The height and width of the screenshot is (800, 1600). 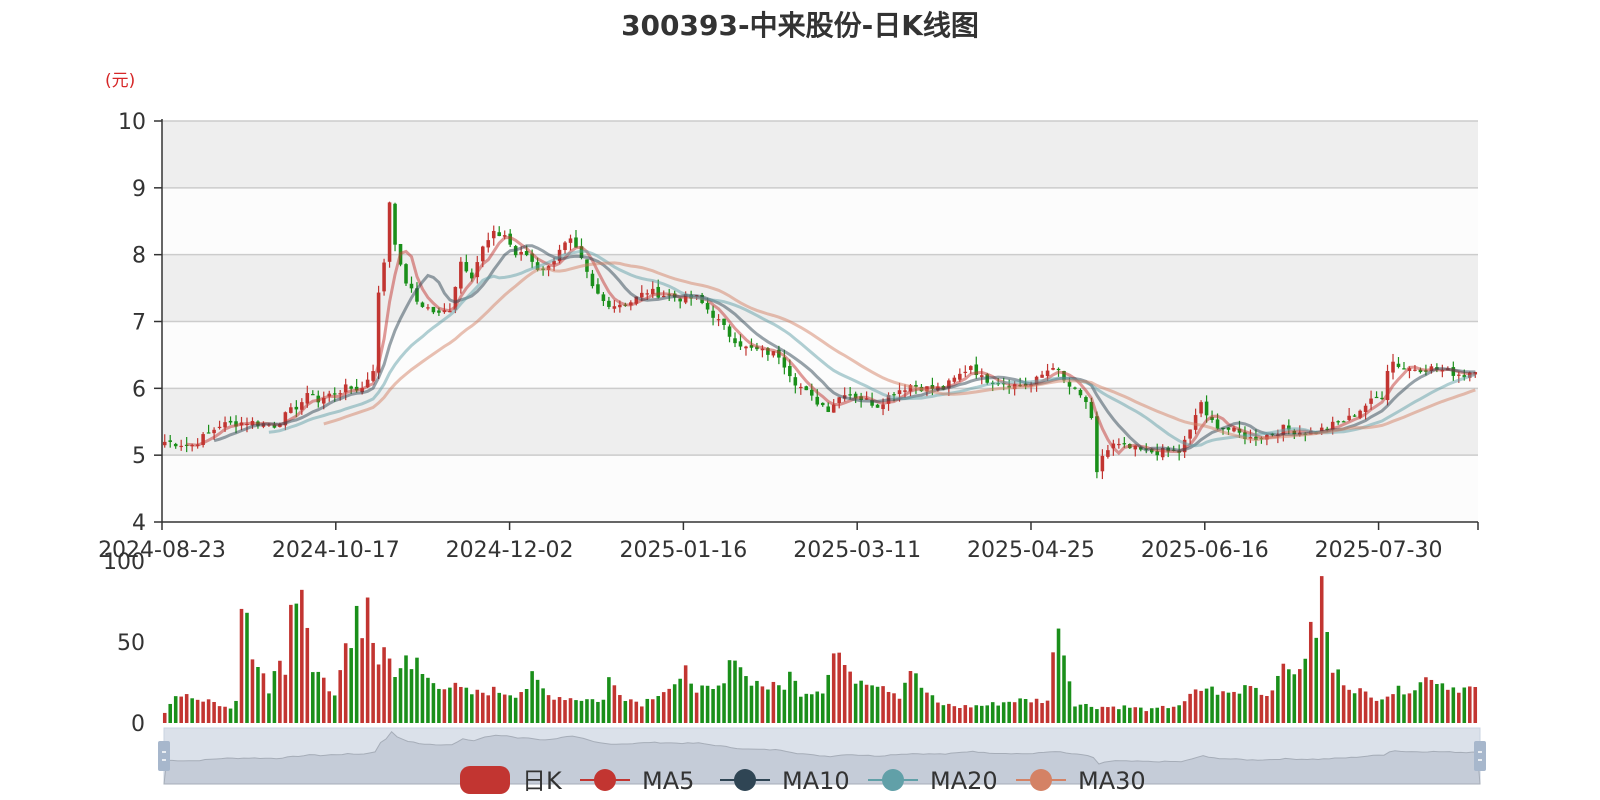 What do you see at coordinates (542, 781) in the screenshot?
I see `legend-label: 日K` at bounding box center [542, 781].